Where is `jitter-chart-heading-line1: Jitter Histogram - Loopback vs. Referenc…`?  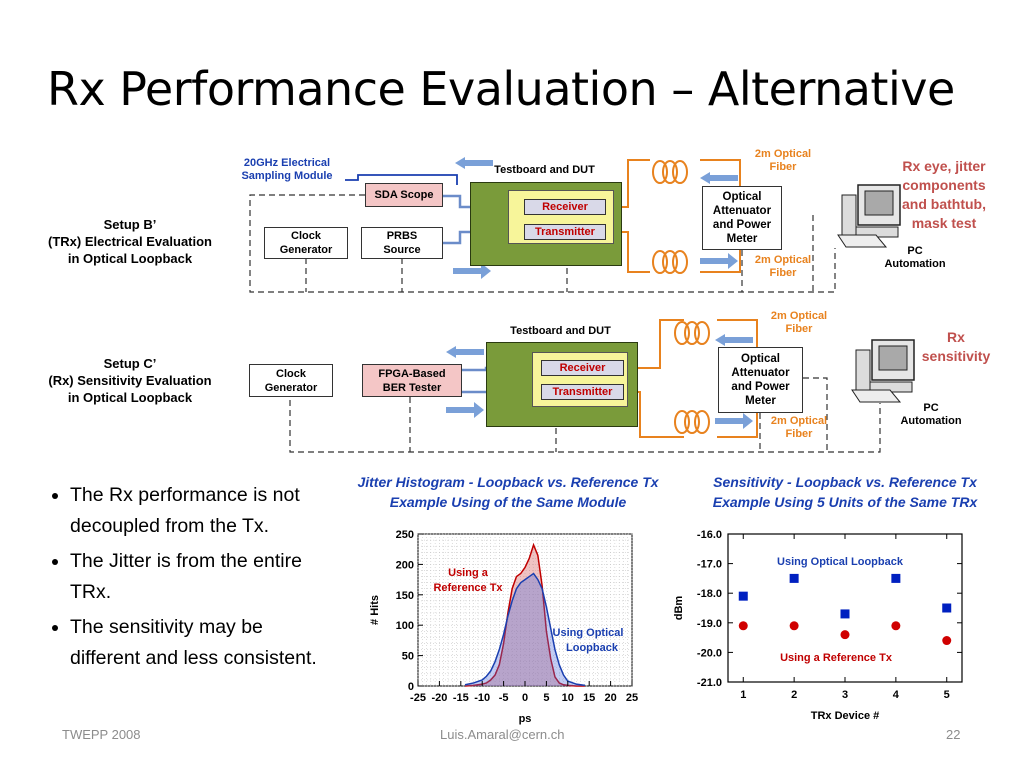
jitter-chart-heading-line1: Jitter Histogram - Loopback vs. Referenc… is located at coordinates (508, 482).